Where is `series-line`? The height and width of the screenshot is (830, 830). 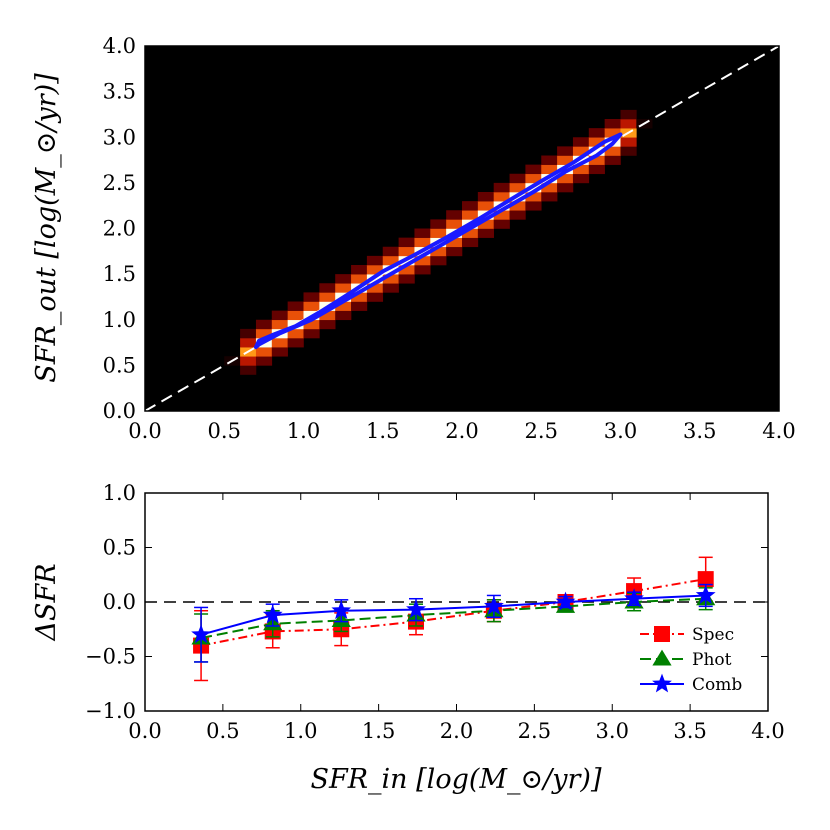 series-line is located at coordinates (453, 618).